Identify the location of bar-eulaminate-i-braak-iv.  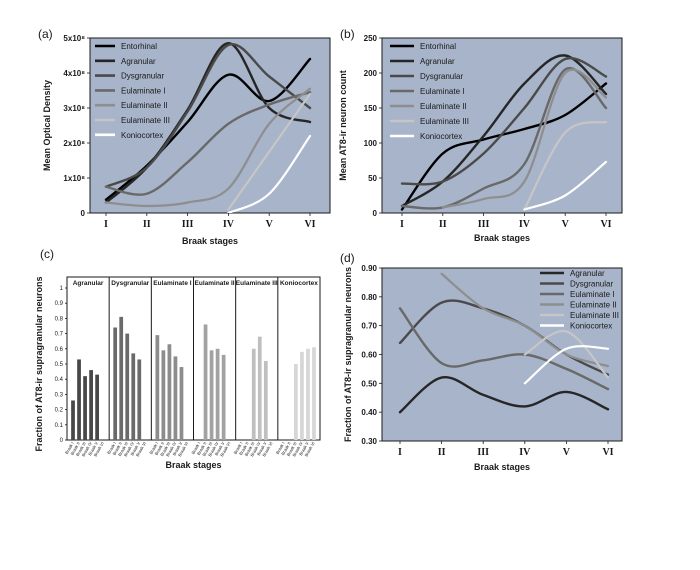
(175, 398).